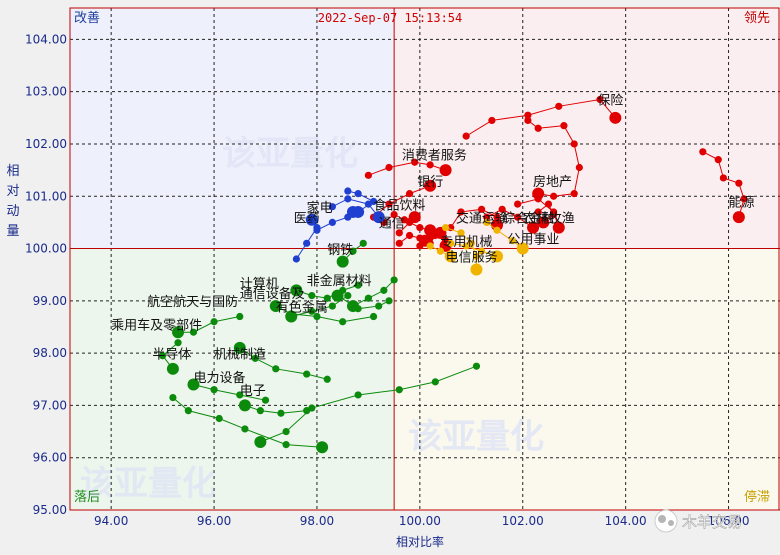 The width and height of the screenshot is (780, 555). Describe the element at coordinates (528, 218) in the screenshot. I see `point-label: 综合金融` at that location.